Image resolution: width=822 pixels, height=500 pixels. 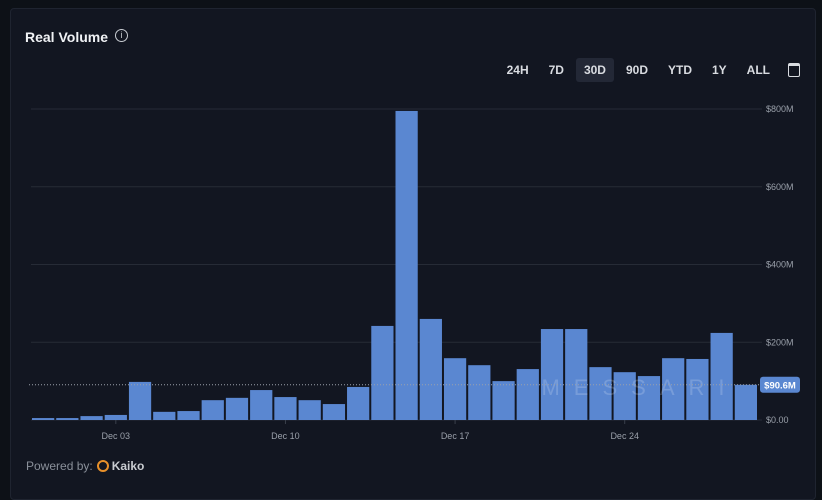 I want to click on range-1y: 1Y, so click(x=719, y=70).